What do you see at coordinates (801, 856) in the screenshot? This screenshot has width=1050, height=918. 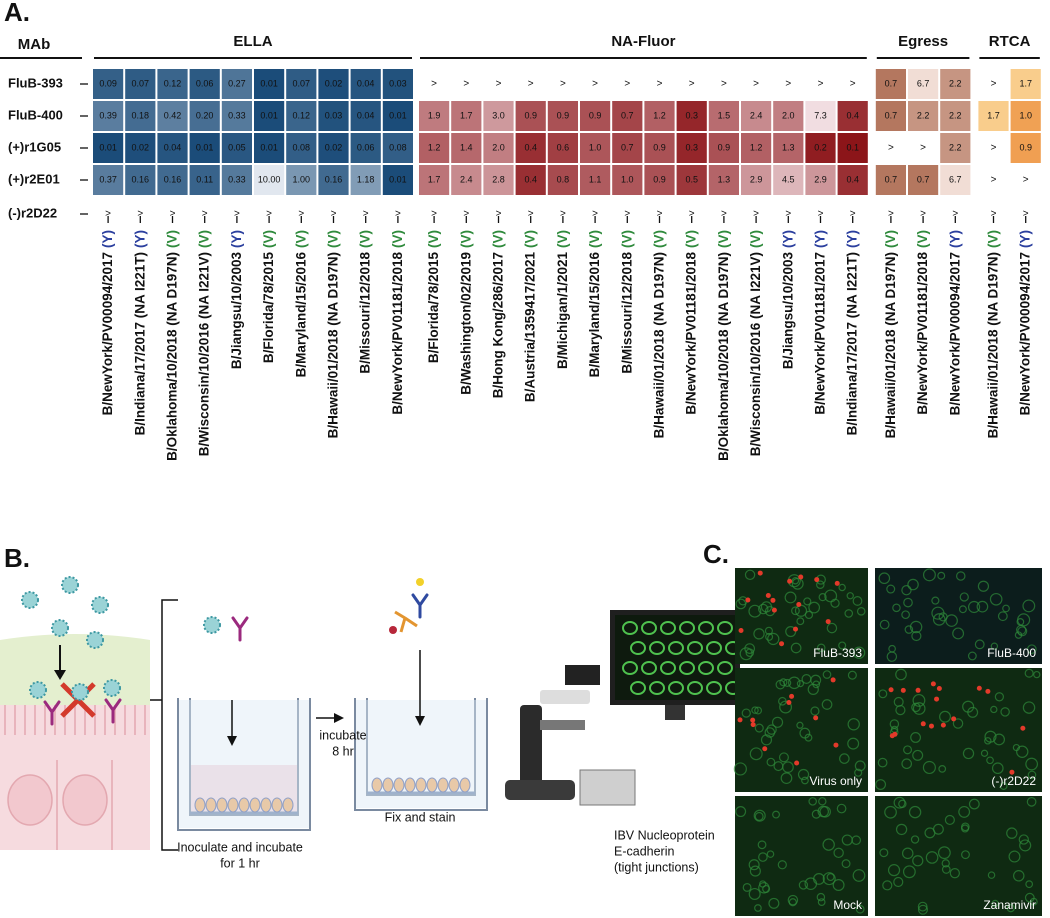 I see `micrograph` at bounding box center [801, 856].